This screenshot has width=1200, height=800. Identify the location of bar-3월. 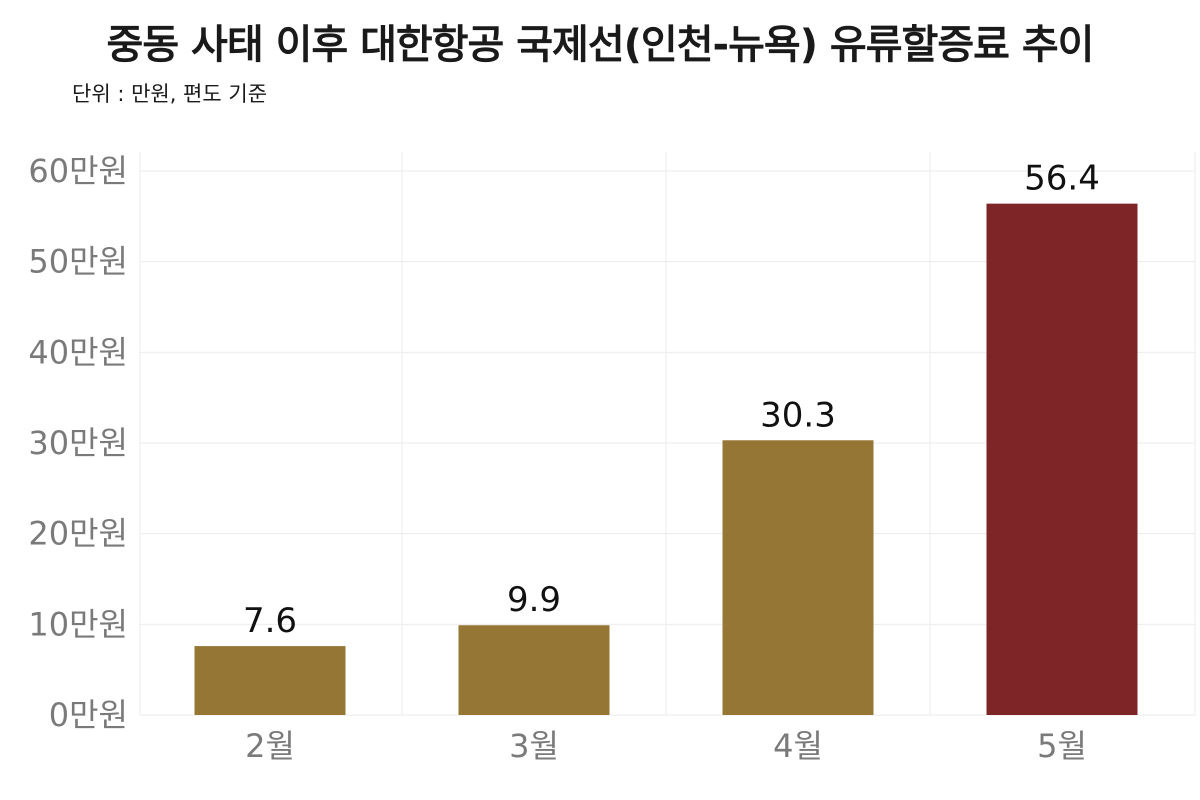
(534, 670).